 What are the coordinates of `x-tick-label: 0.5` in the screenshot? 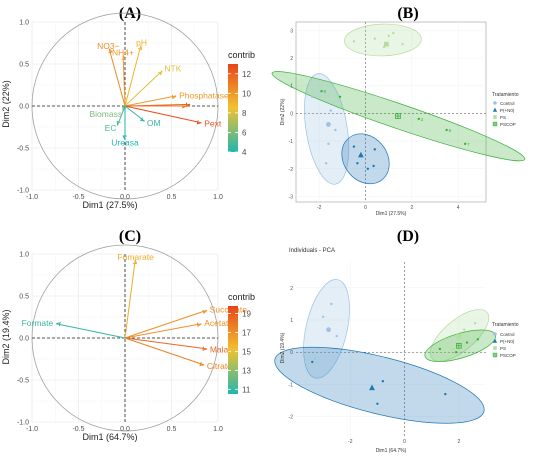 It's located at (172, 197).